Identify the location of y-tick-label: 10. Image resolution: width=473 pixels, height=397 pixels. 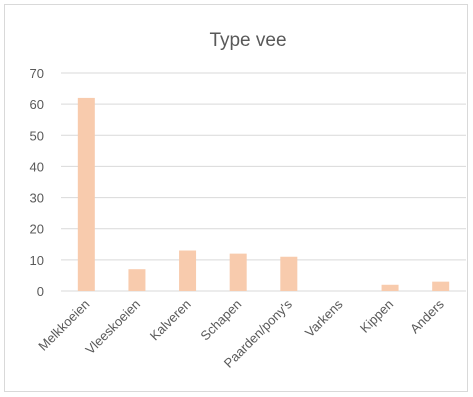
(37, 260).